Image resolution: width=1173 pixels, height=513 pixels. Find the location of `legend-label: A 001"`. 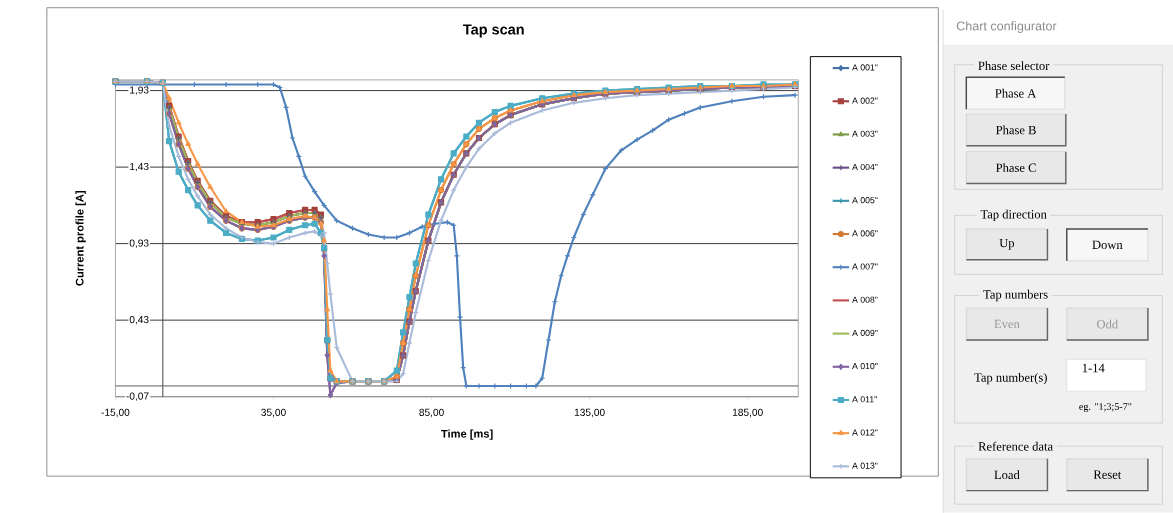

legend-label: A 001" is located at coordinates (865, 67).